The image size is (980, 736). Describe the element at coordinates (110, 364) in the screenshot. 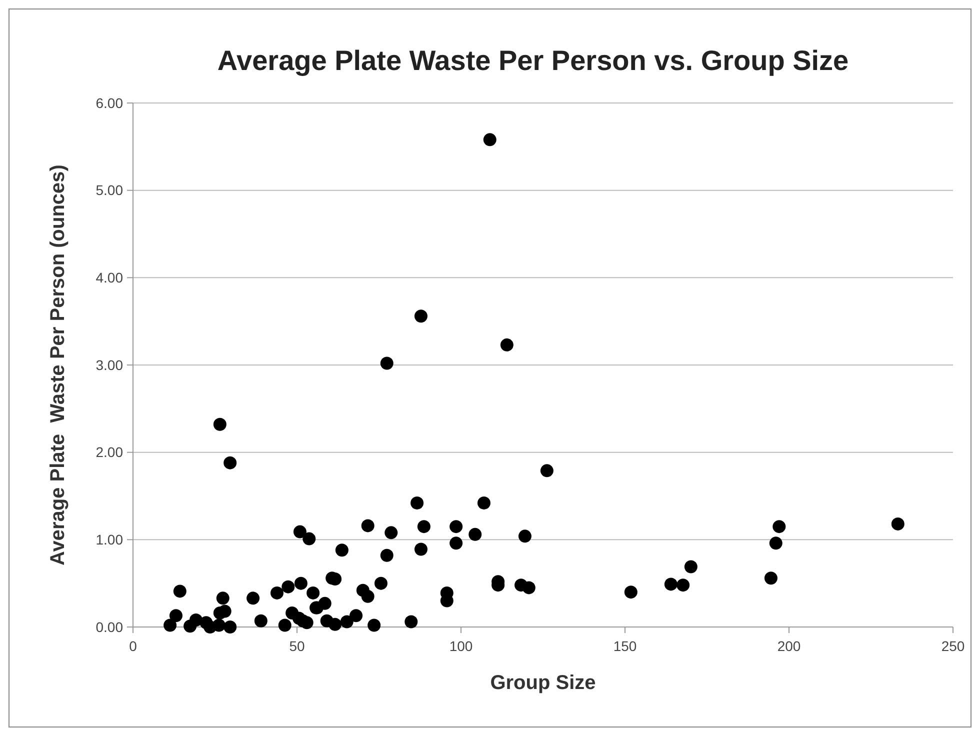

I see `y-tick-label: 3.00` at that location.